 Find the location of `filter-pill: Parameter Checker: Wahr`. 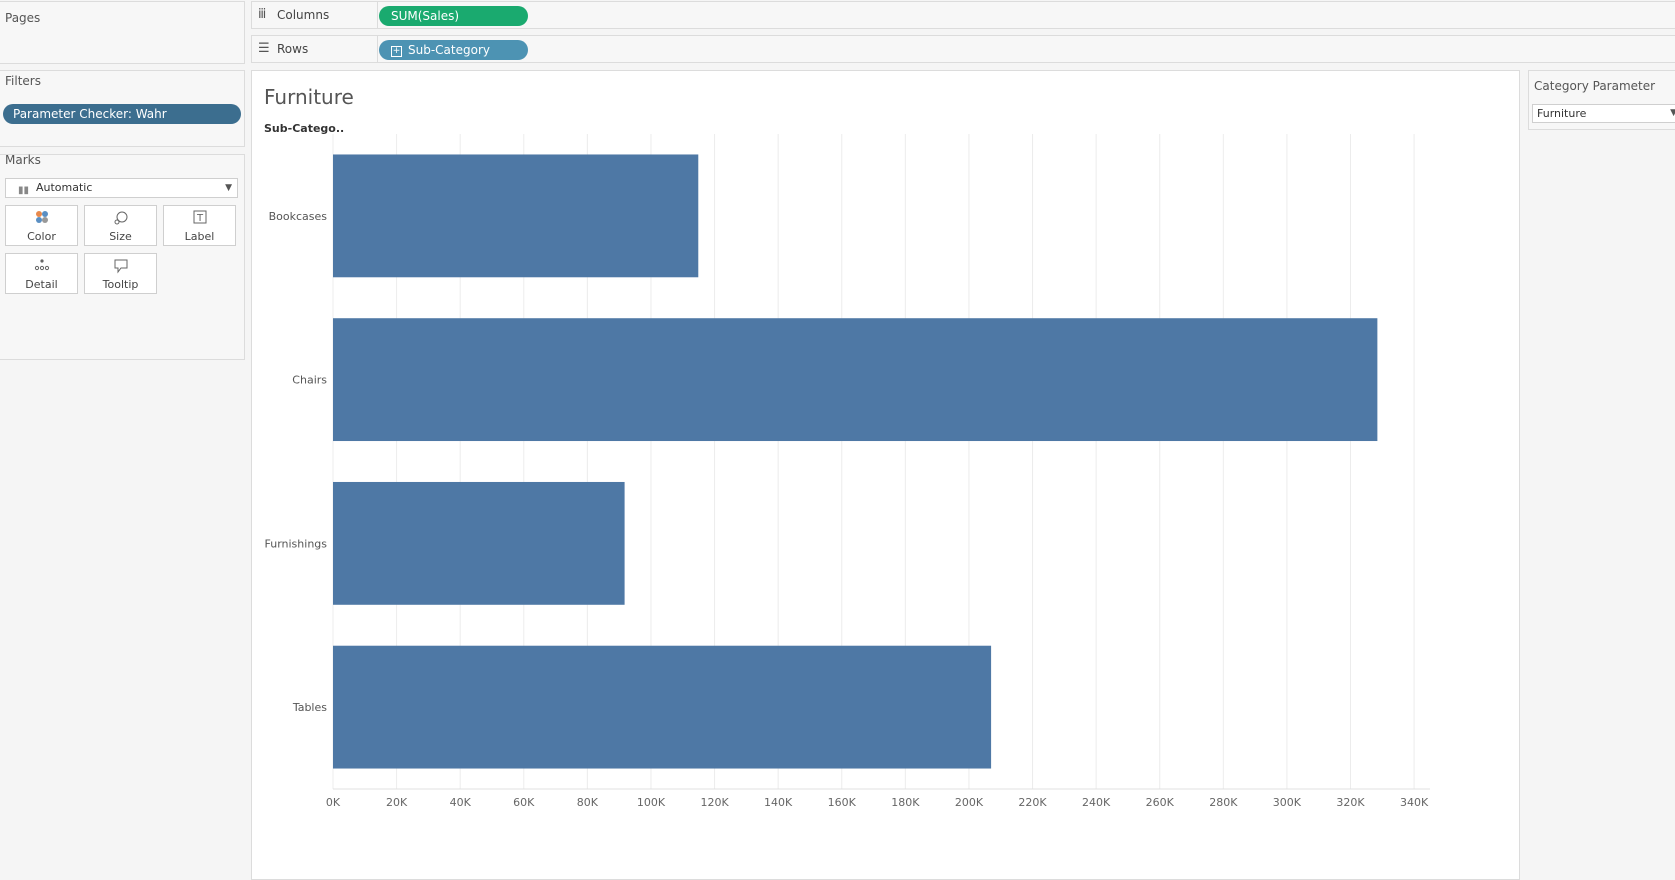

filter-pill: Parameter Checker: Wahr is located at coordinates (122, 114).